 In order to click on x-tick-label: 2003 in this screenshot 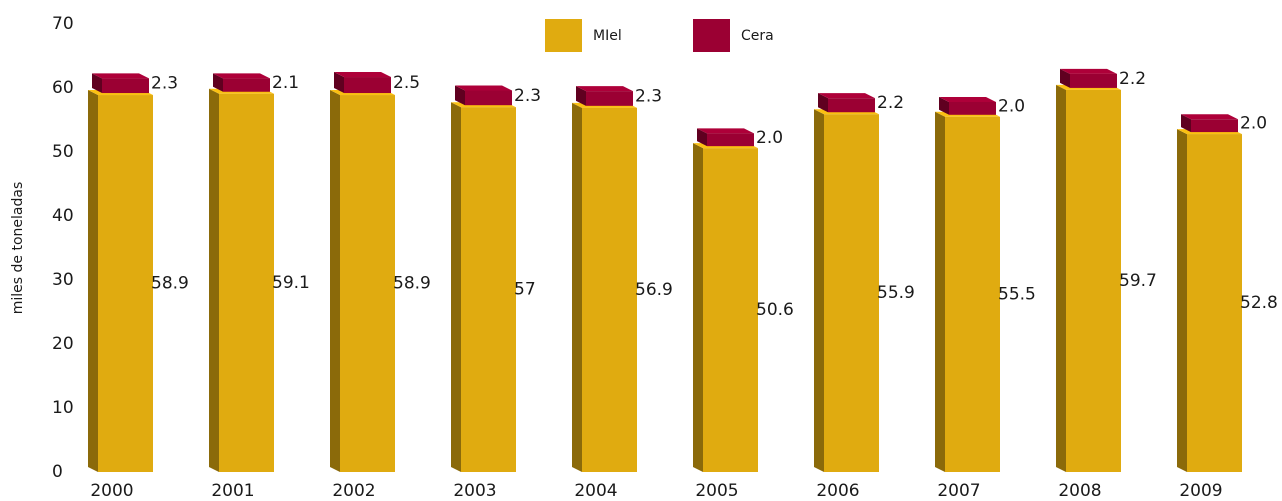, I will do `click(474, 491)`.